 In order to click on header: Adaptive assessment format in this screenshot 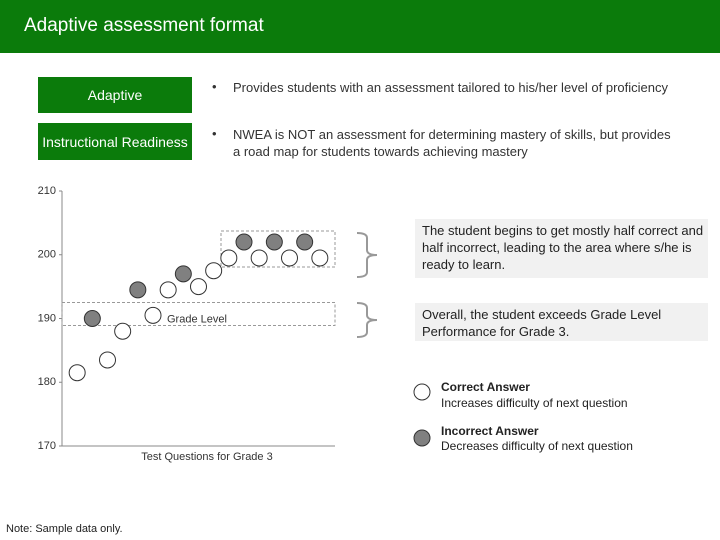, I will do `click(360, 26)`.